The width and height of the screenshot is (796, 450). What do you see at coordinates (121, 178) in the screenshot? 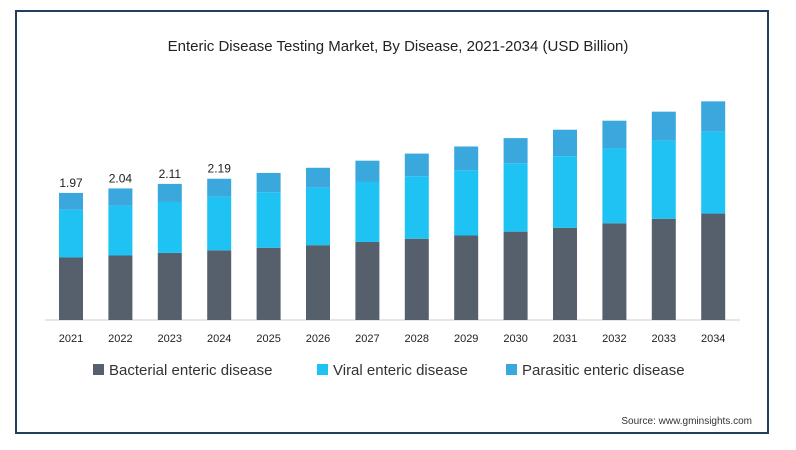
I see `data-label-2022: 2.04` at bounding box center [121, 178].